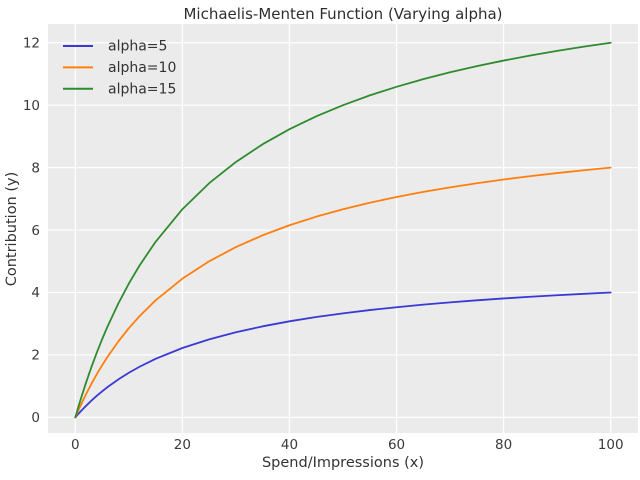 Image resolution: width=640 pixels, height=480 pixels. I want to click on y-tick-label: 4, so click(35, 293).